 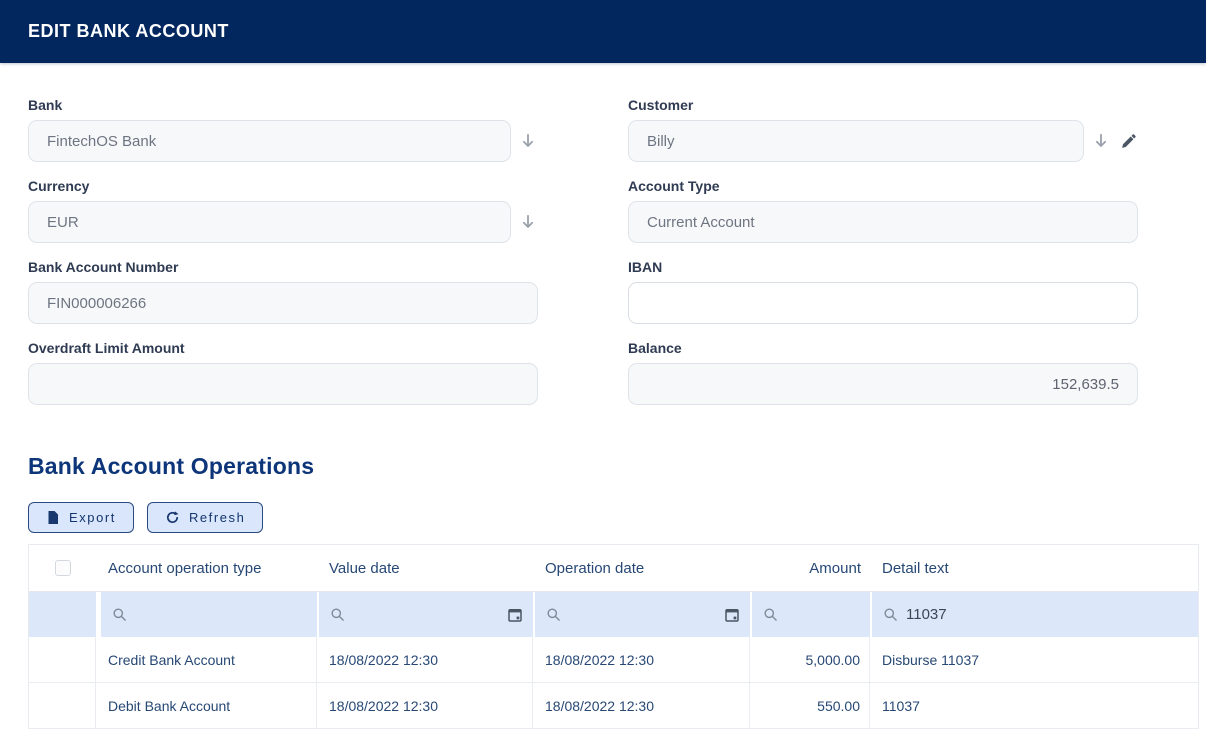 What do you see at coordinates (1128, 141) in the screenshot?
I see `customer-edit-pencil-icon` at bounding box center [1128, 141].